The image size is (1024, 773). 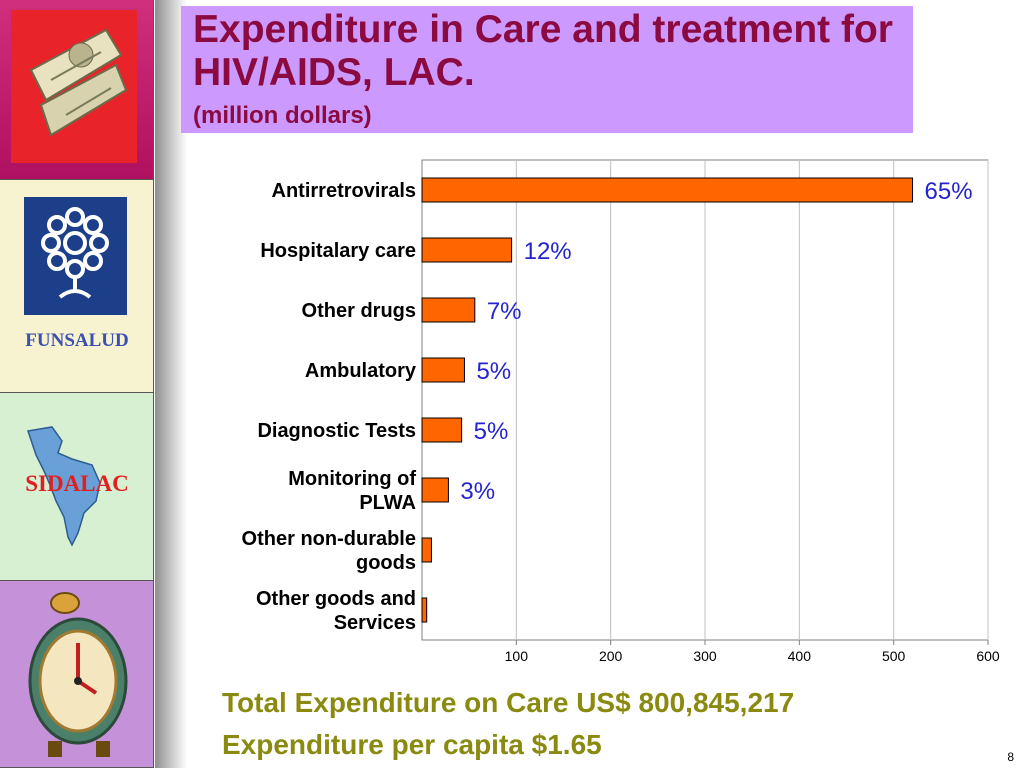 I want to click on latin-america-map-icon, so click(x=64, y=486).